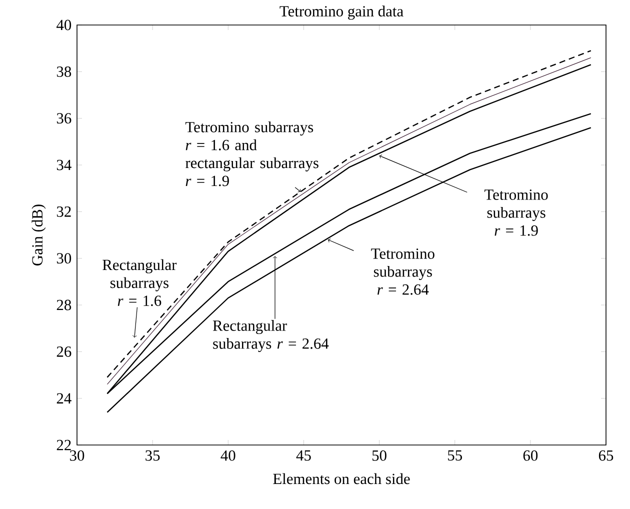  I want to click on y-tick-label: 38, so click(64, 71).